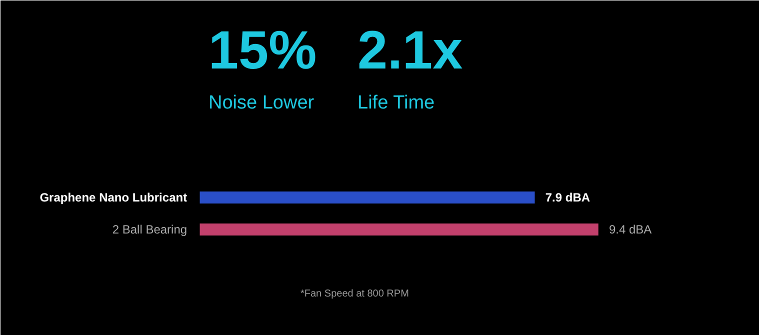 Image resolution: width=759 pixels, height=335 pixels. What do you see at coordinates (114, 197) in the screenshot?
I see `y-tick-label: Graphene Nano Lubricant` at bounding box center [114, 197].